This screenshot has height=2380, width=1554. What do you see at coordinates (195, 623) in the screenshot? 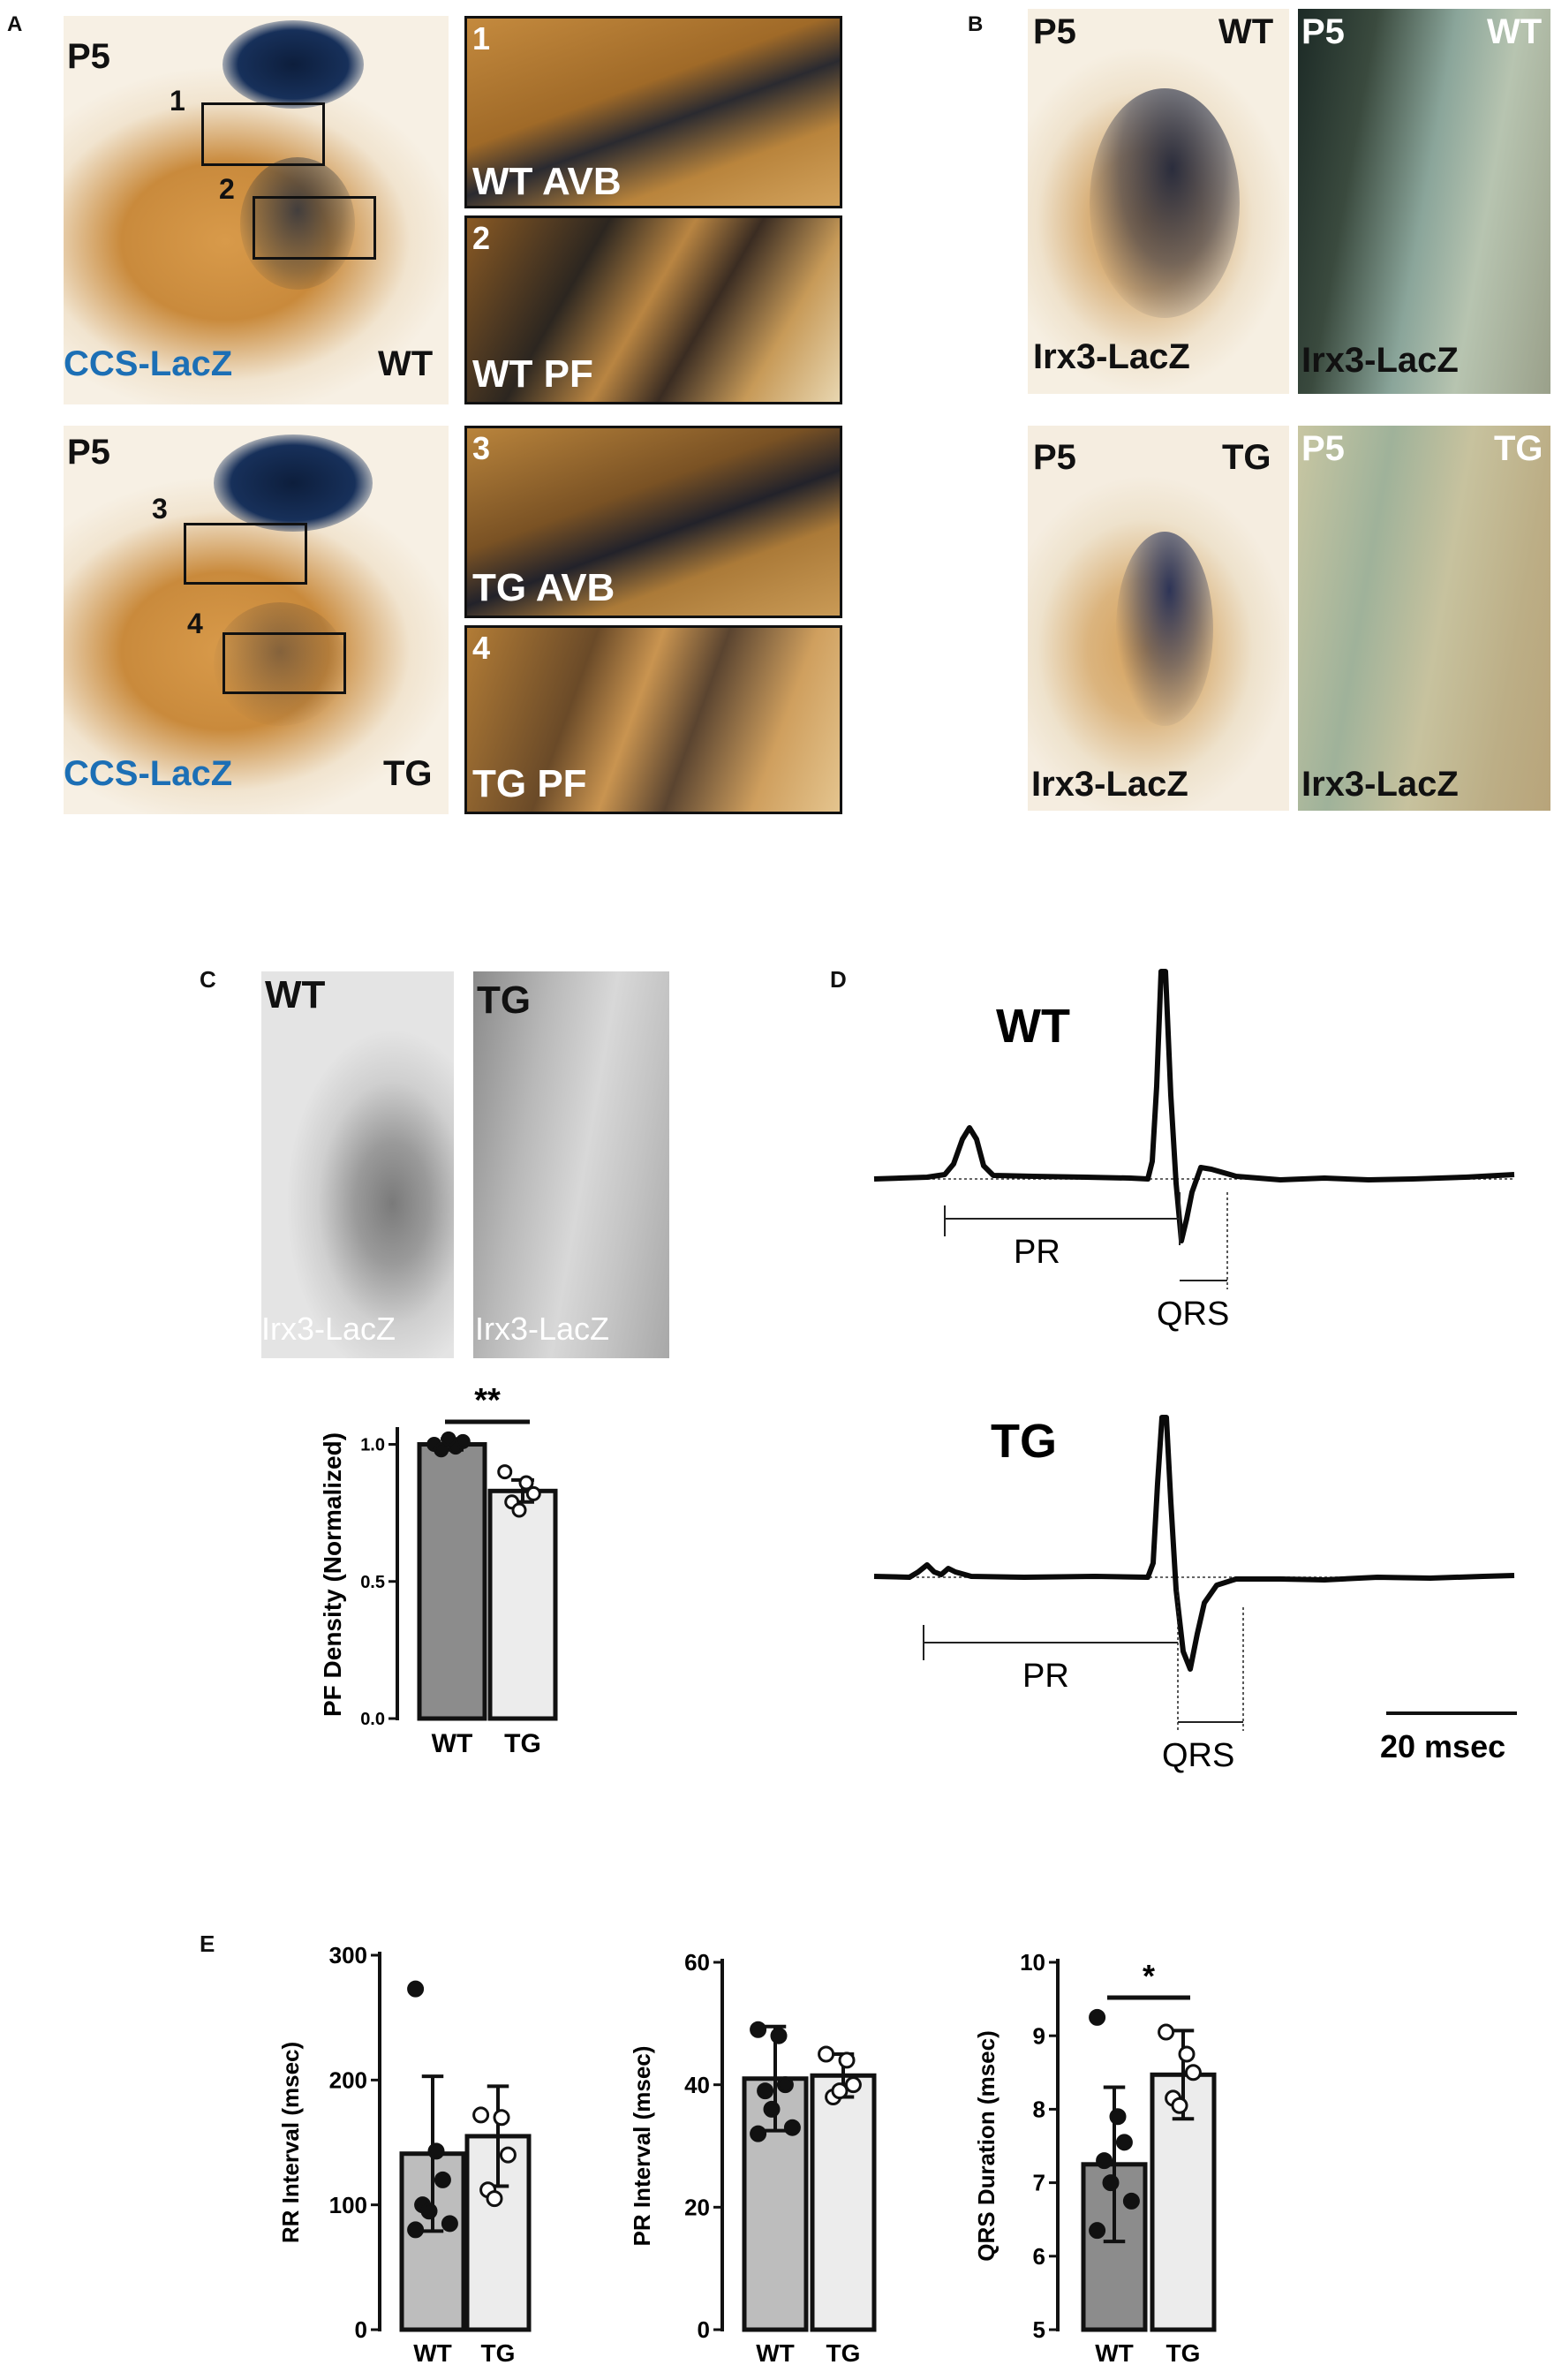
I see `box-number: 4` at bounding box center [195, 623].